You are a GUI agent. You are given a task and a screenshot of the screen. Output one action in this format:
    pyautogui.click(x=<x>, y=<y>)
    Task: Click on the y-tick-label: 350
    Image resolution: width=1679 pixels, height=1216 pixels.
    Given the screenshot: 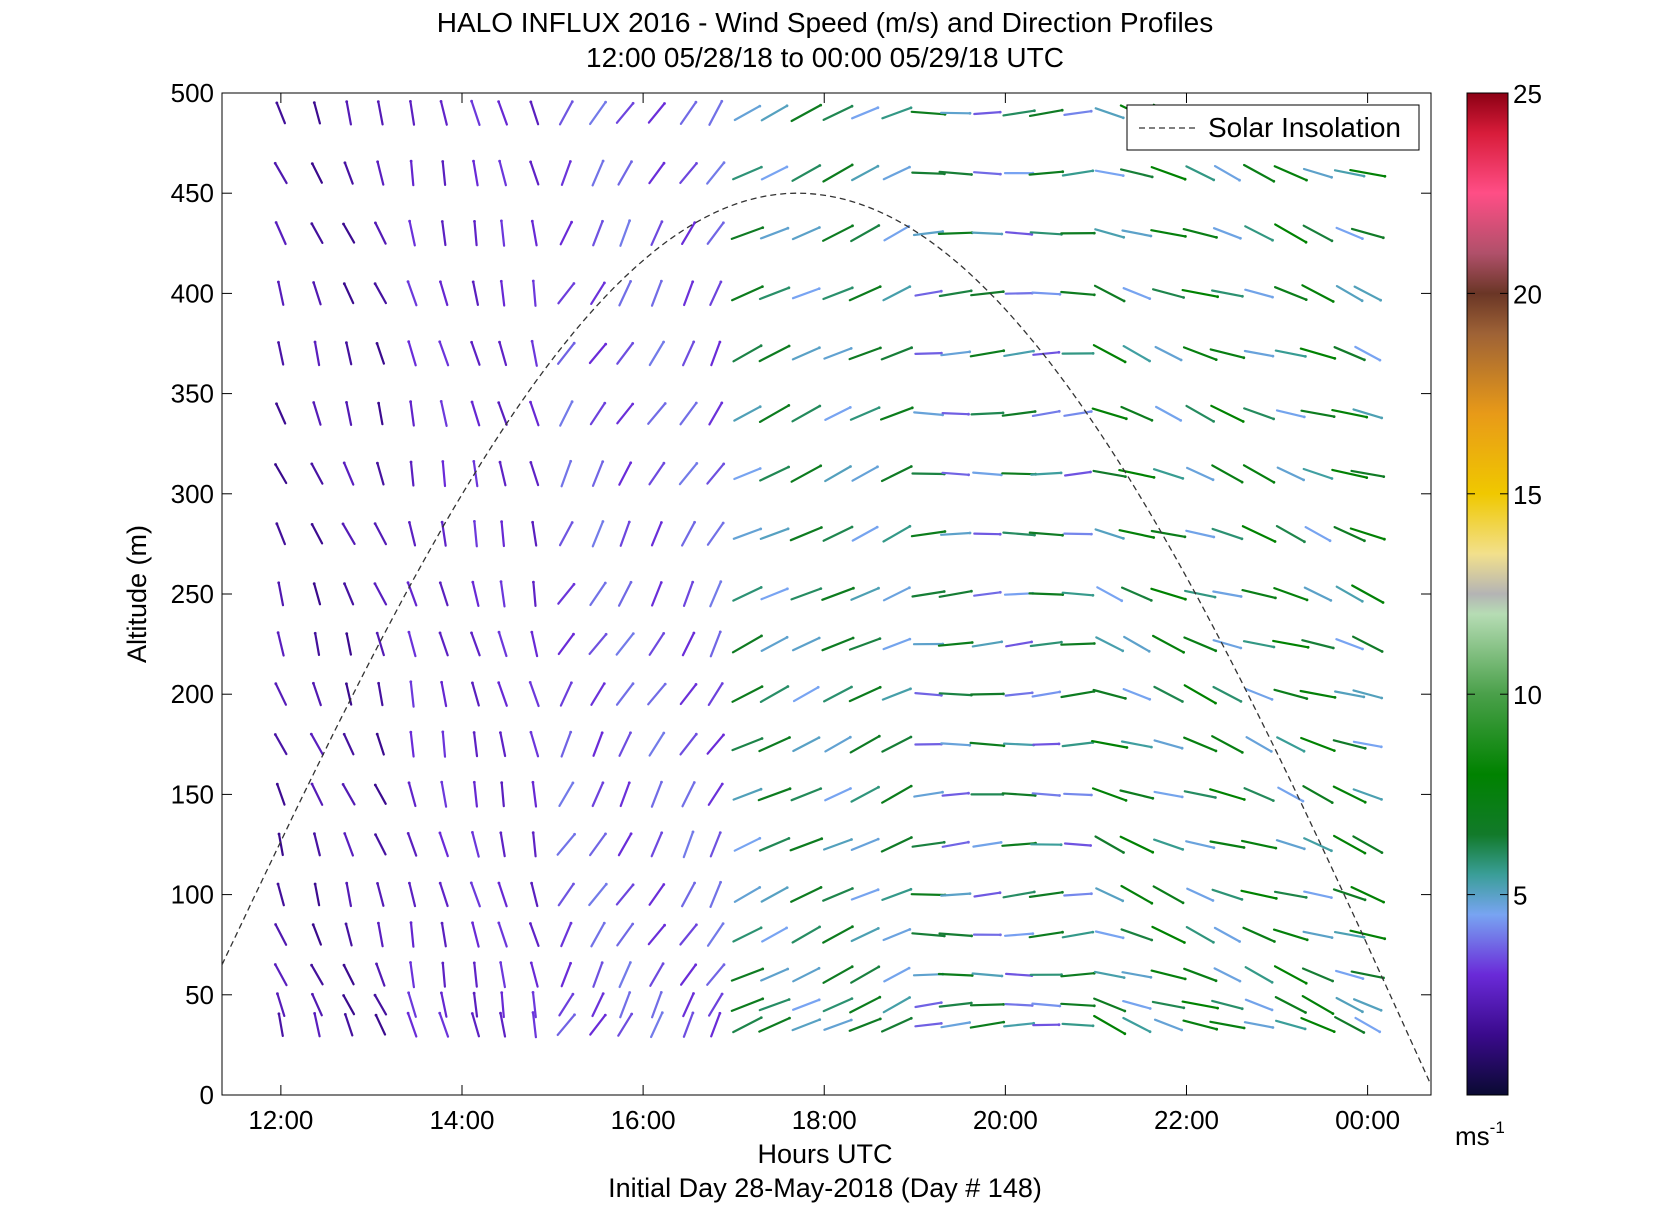 What is the action you would take?
    pyautogui.click(x=192, y=394)
    